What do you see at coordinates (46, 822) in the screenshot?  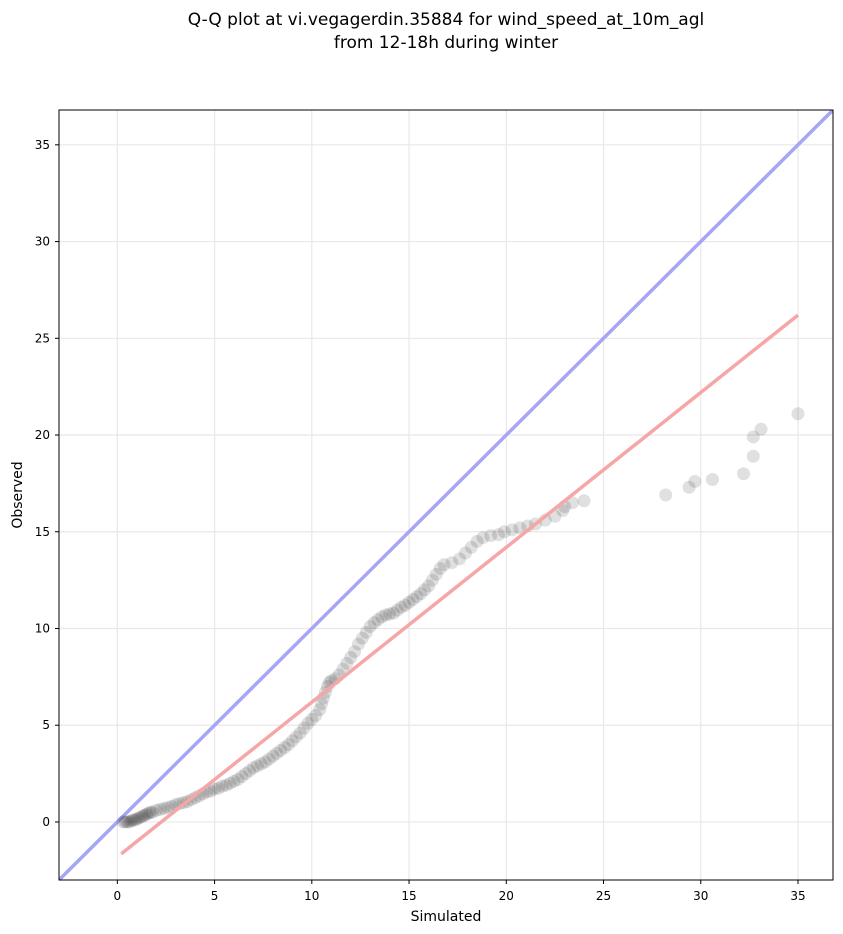 I see `y-tick-label: 0` at bounding box center [46, 822].